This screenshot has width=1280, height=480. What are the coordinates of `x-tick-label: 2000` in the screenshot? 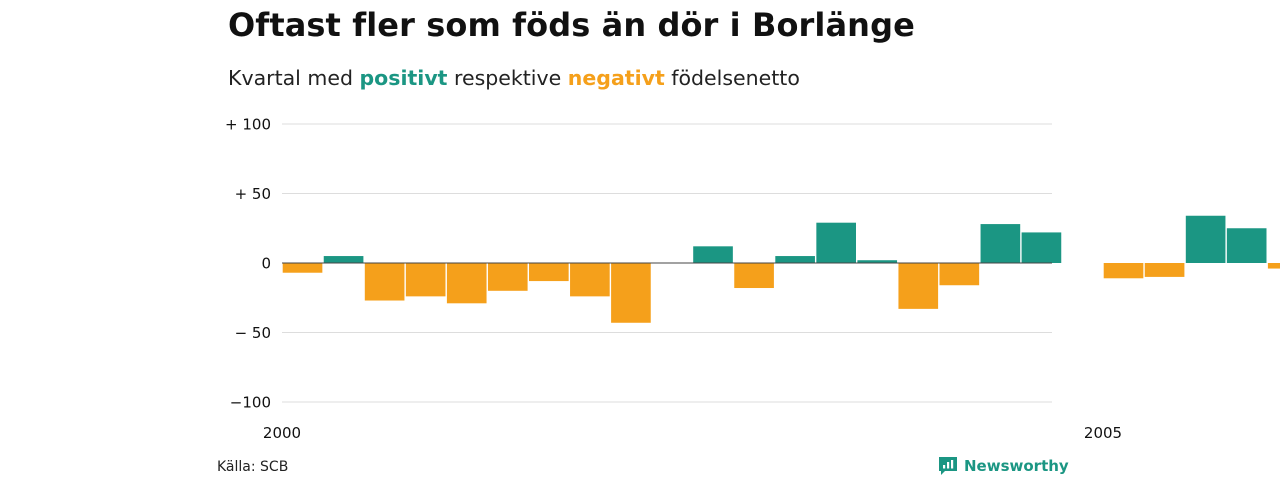 It's located at (282, 433).